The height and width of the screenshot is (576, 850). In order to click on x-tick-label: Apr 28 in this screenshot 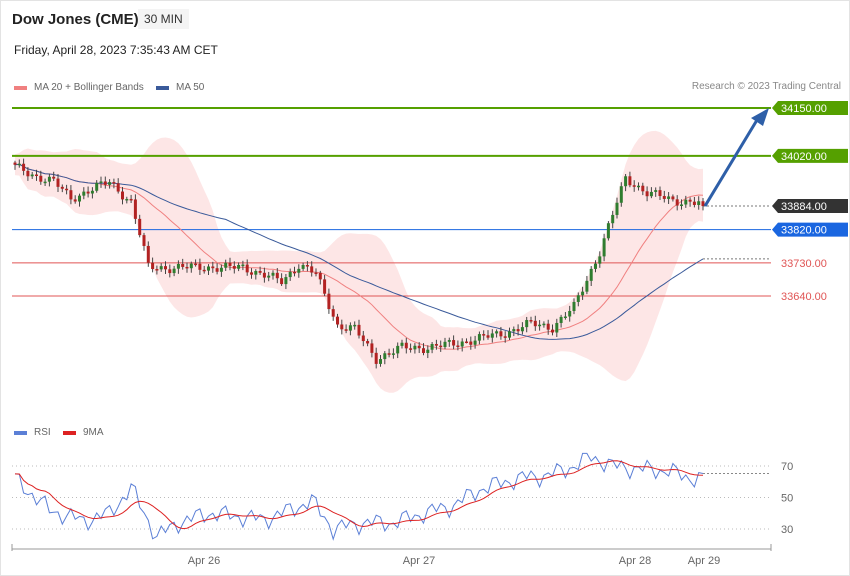, I will do `click(635, 561)`.